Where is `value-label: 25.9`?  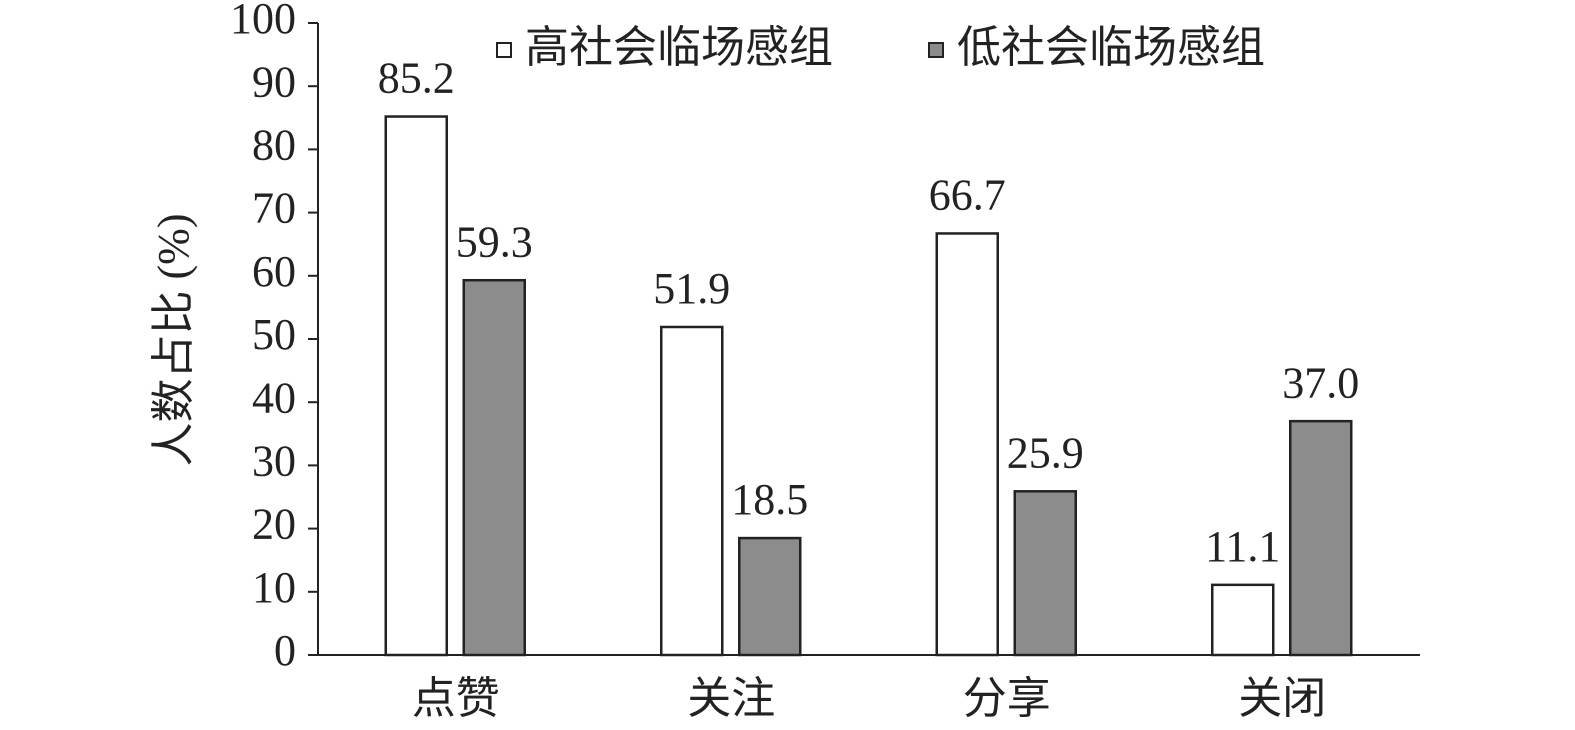
value-label: 25.9 is located at coordinates (1045, 452).